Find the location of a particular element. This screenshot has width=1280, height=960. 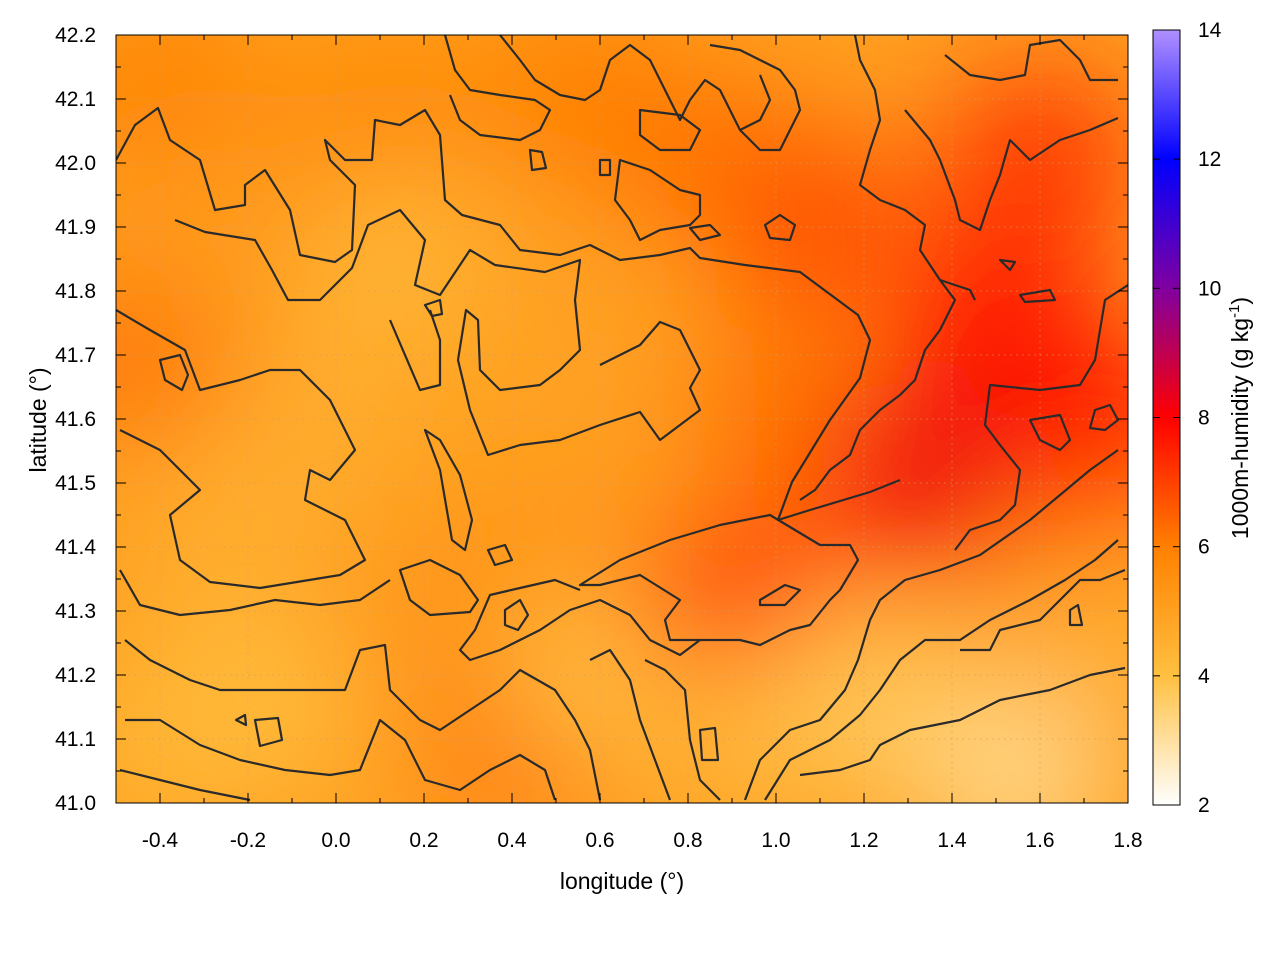

y-tick-label: 41.0 is located at coordinates (75, 803).